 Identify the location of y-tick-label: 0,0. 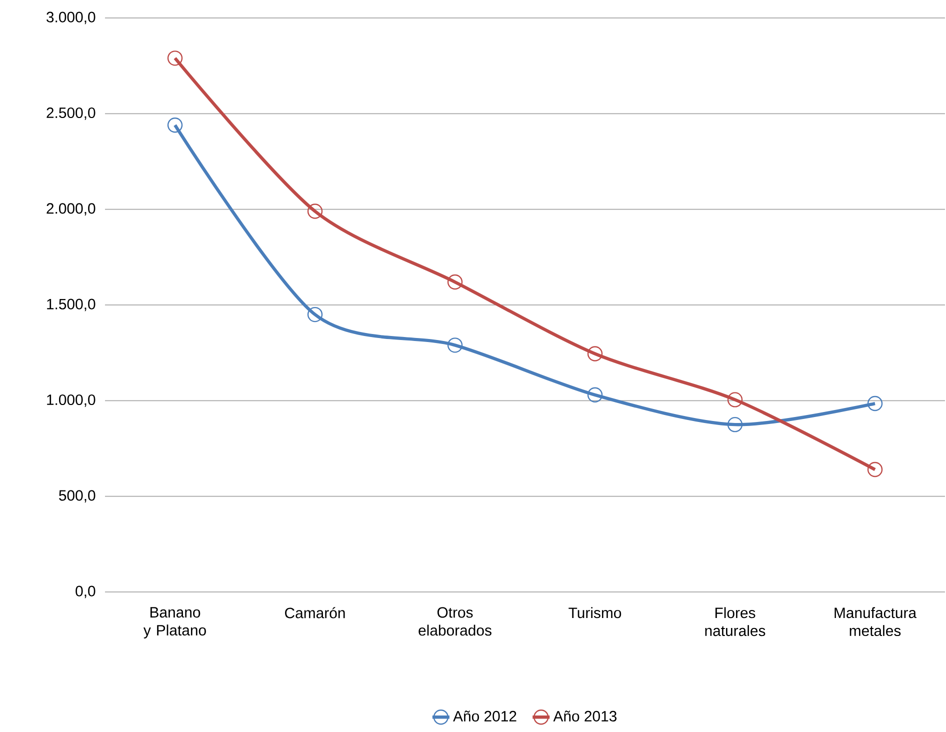
(86, 592).